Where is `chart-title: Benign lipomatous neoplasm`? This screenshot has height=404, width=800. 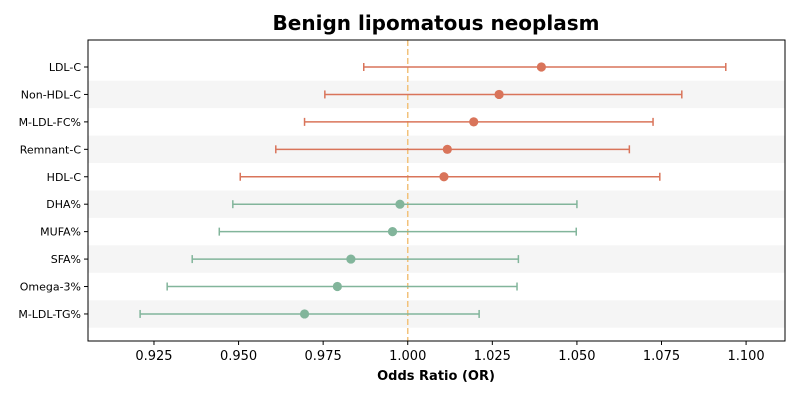
chart-title: Benign lipomatous neoplasm is located at coordinates (436, 23).